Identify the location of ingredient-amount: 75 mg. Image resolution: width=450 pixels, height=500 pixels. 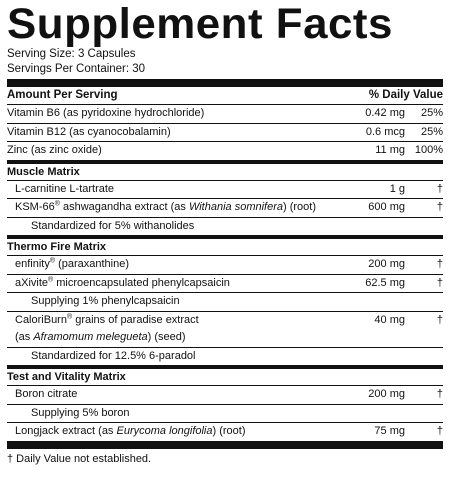
(389, 431).